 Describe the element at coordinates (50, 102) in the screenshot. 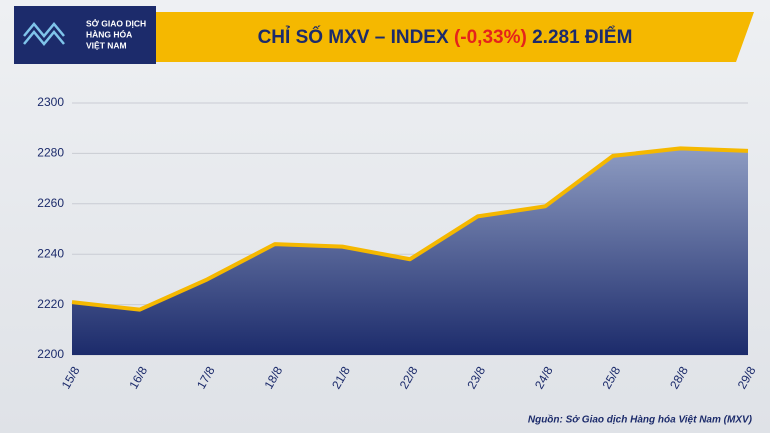

I see `y-tick-label: 2300` at that location.